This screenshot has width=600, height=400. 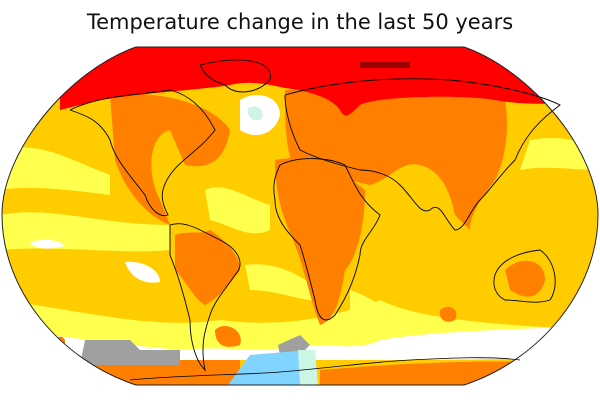 I want to click on band-slight-north-pacific-east, so click(x=56, y=171).